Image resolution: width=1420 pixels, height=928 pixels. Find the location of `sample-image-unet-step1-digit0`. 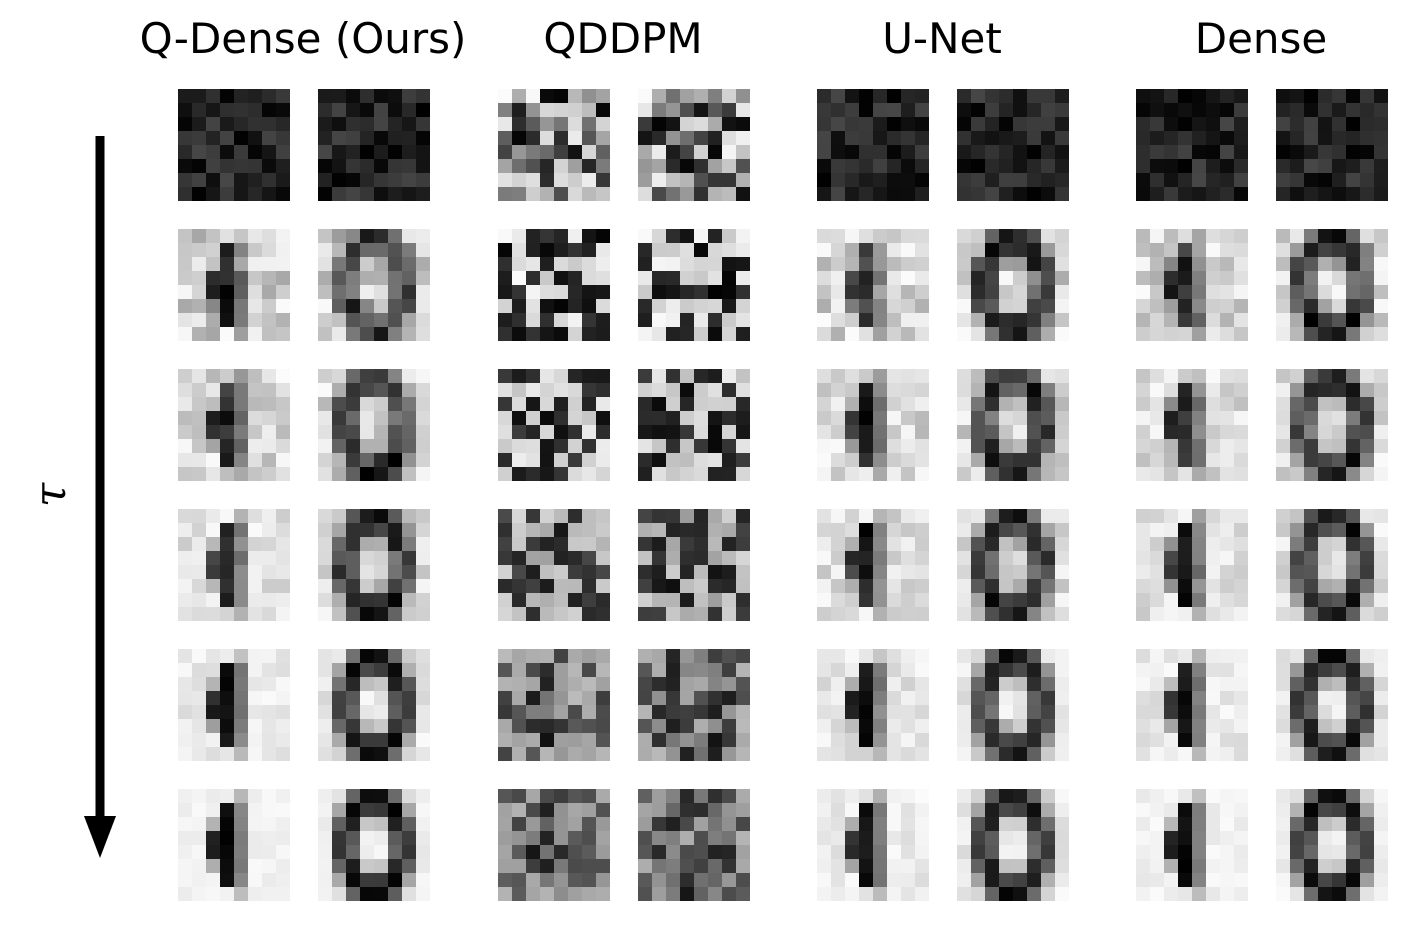

sample-image-unet-step1-digit0 is located at coordinates (1013, 285).